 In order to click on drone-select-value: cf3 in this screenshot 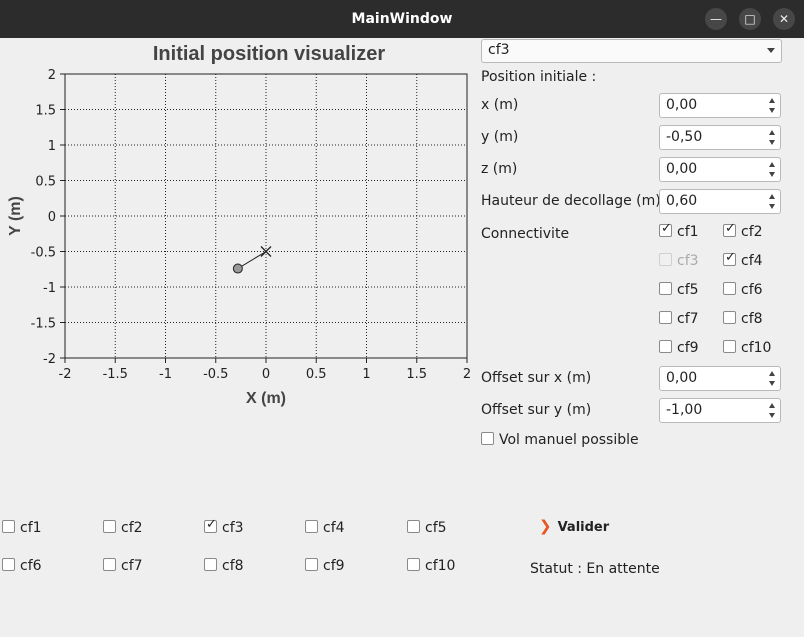, I will do `click(499, 50)`.